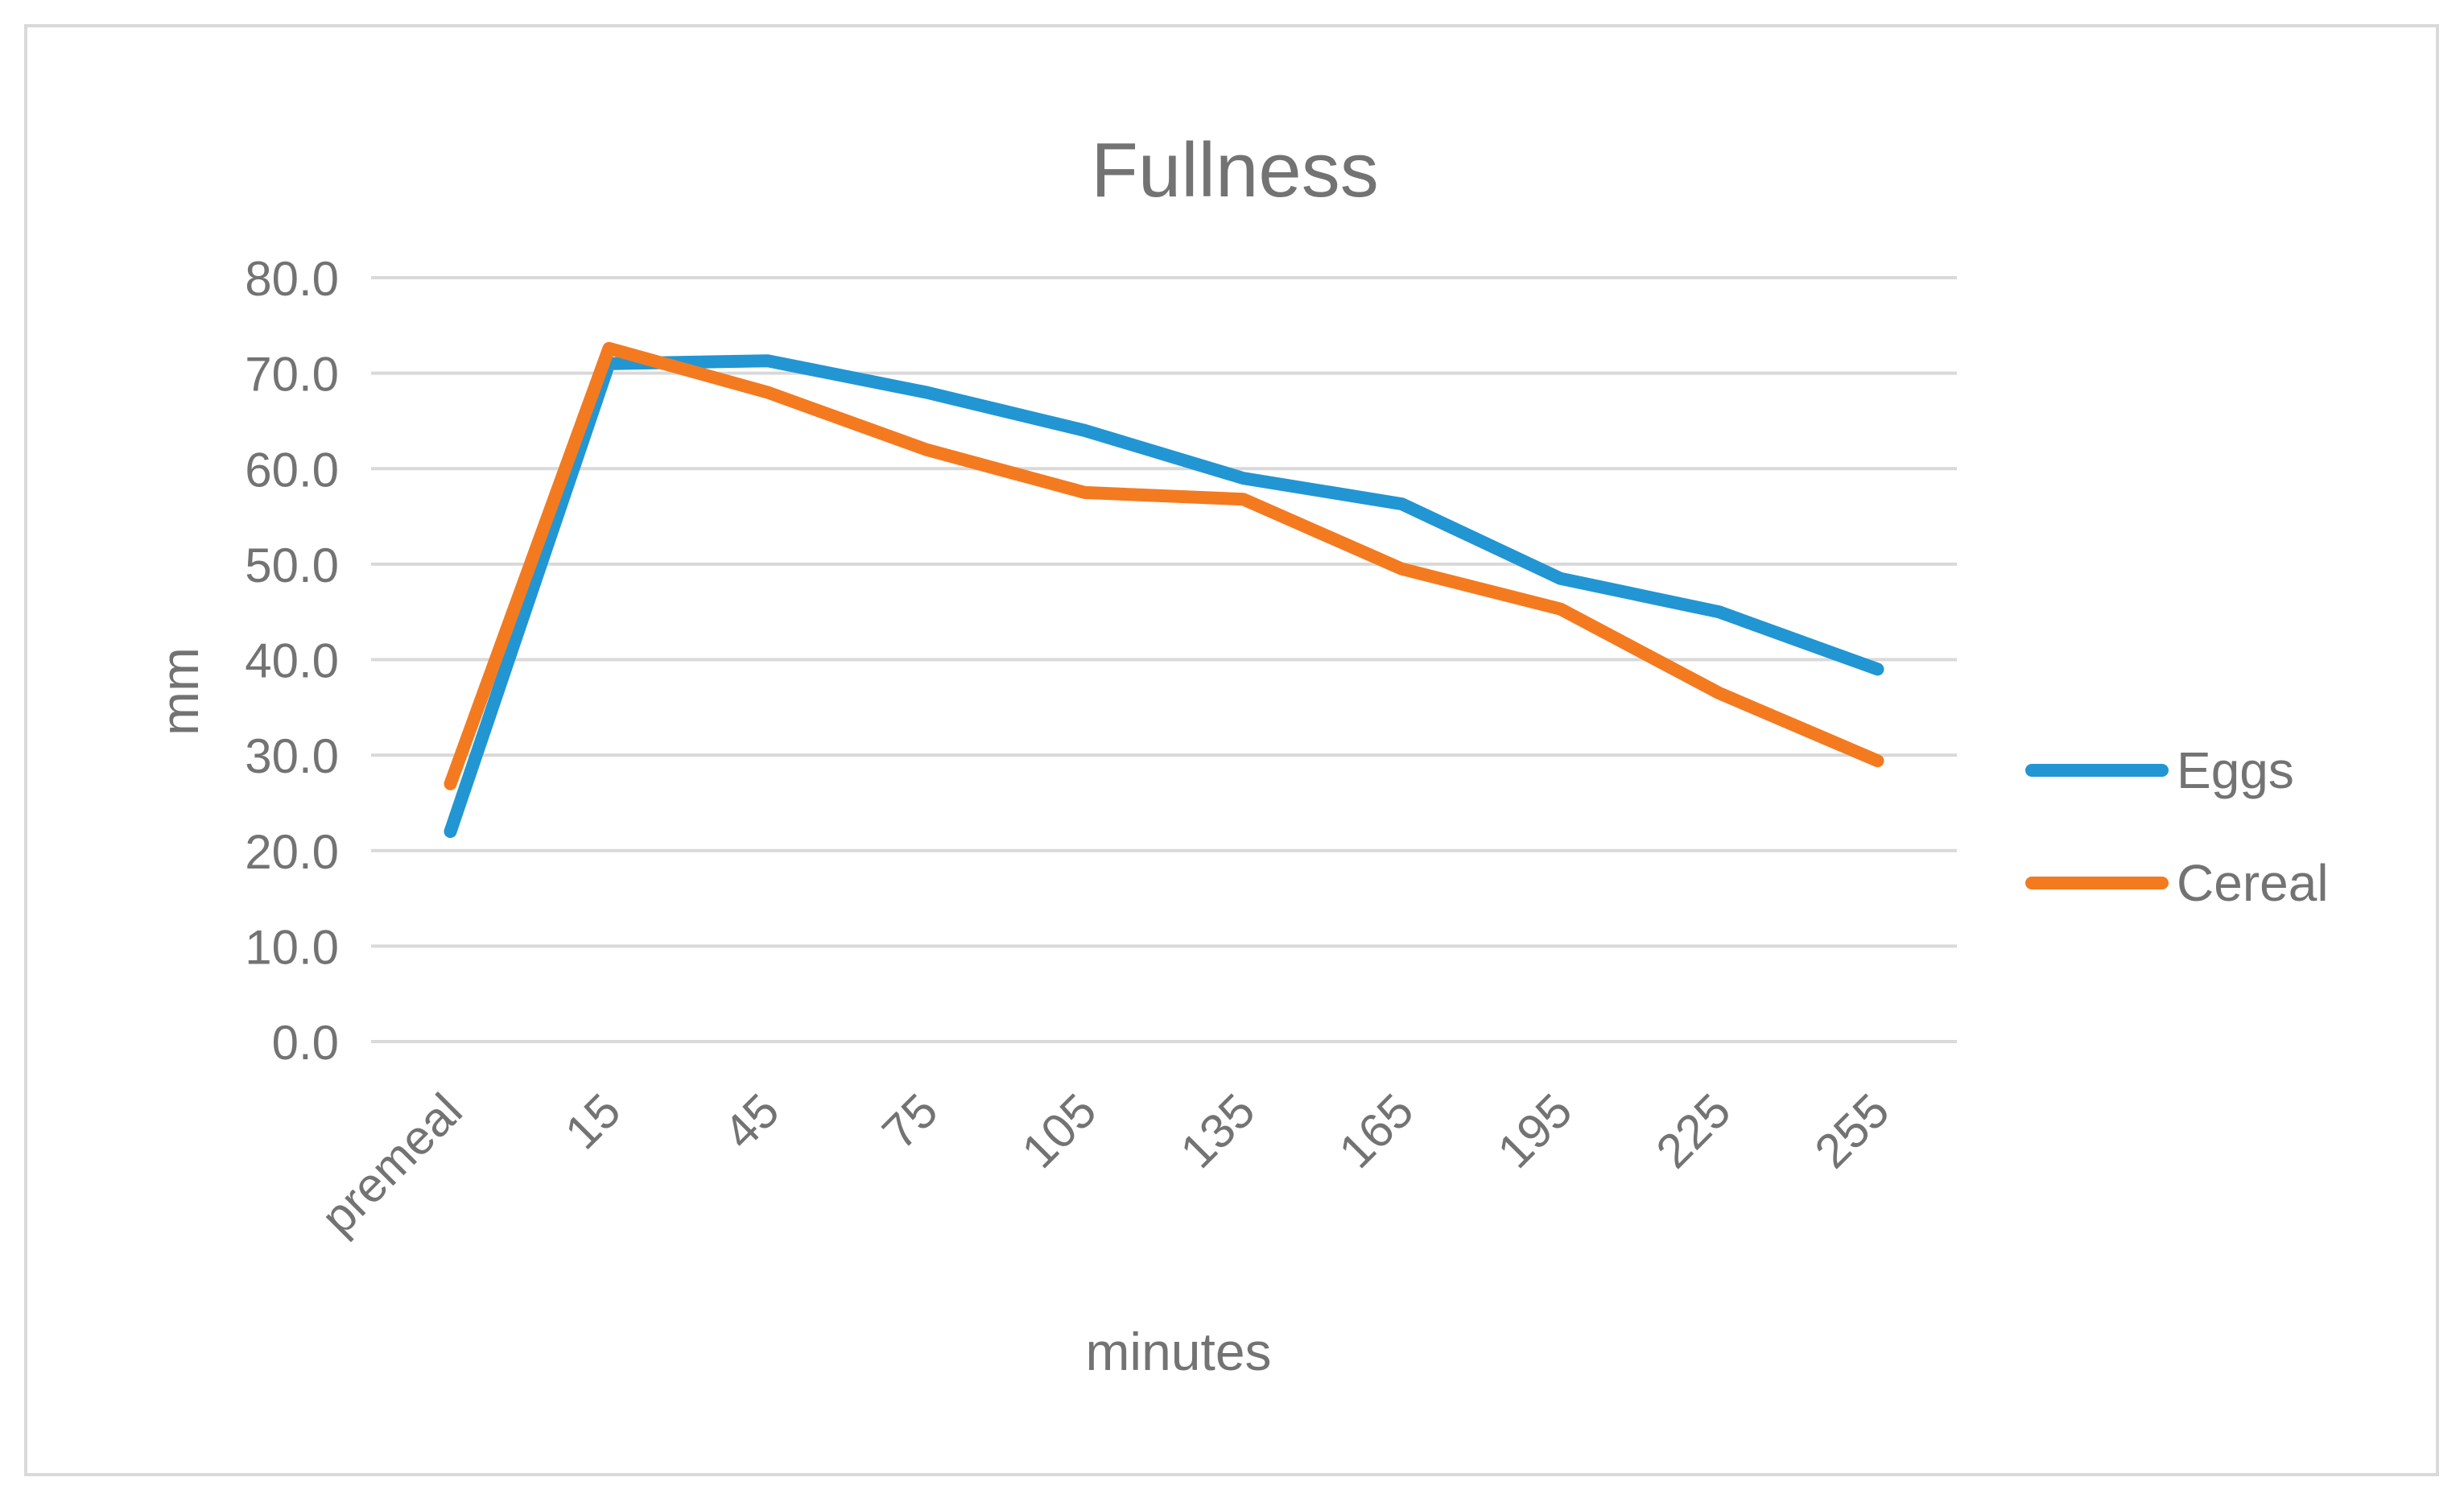 The width and height of the screenshot is (2464, 1502). Describe the element at coordinates (292, 947) in the screenshot. I see `y-tick-label: 10.0` at that location.